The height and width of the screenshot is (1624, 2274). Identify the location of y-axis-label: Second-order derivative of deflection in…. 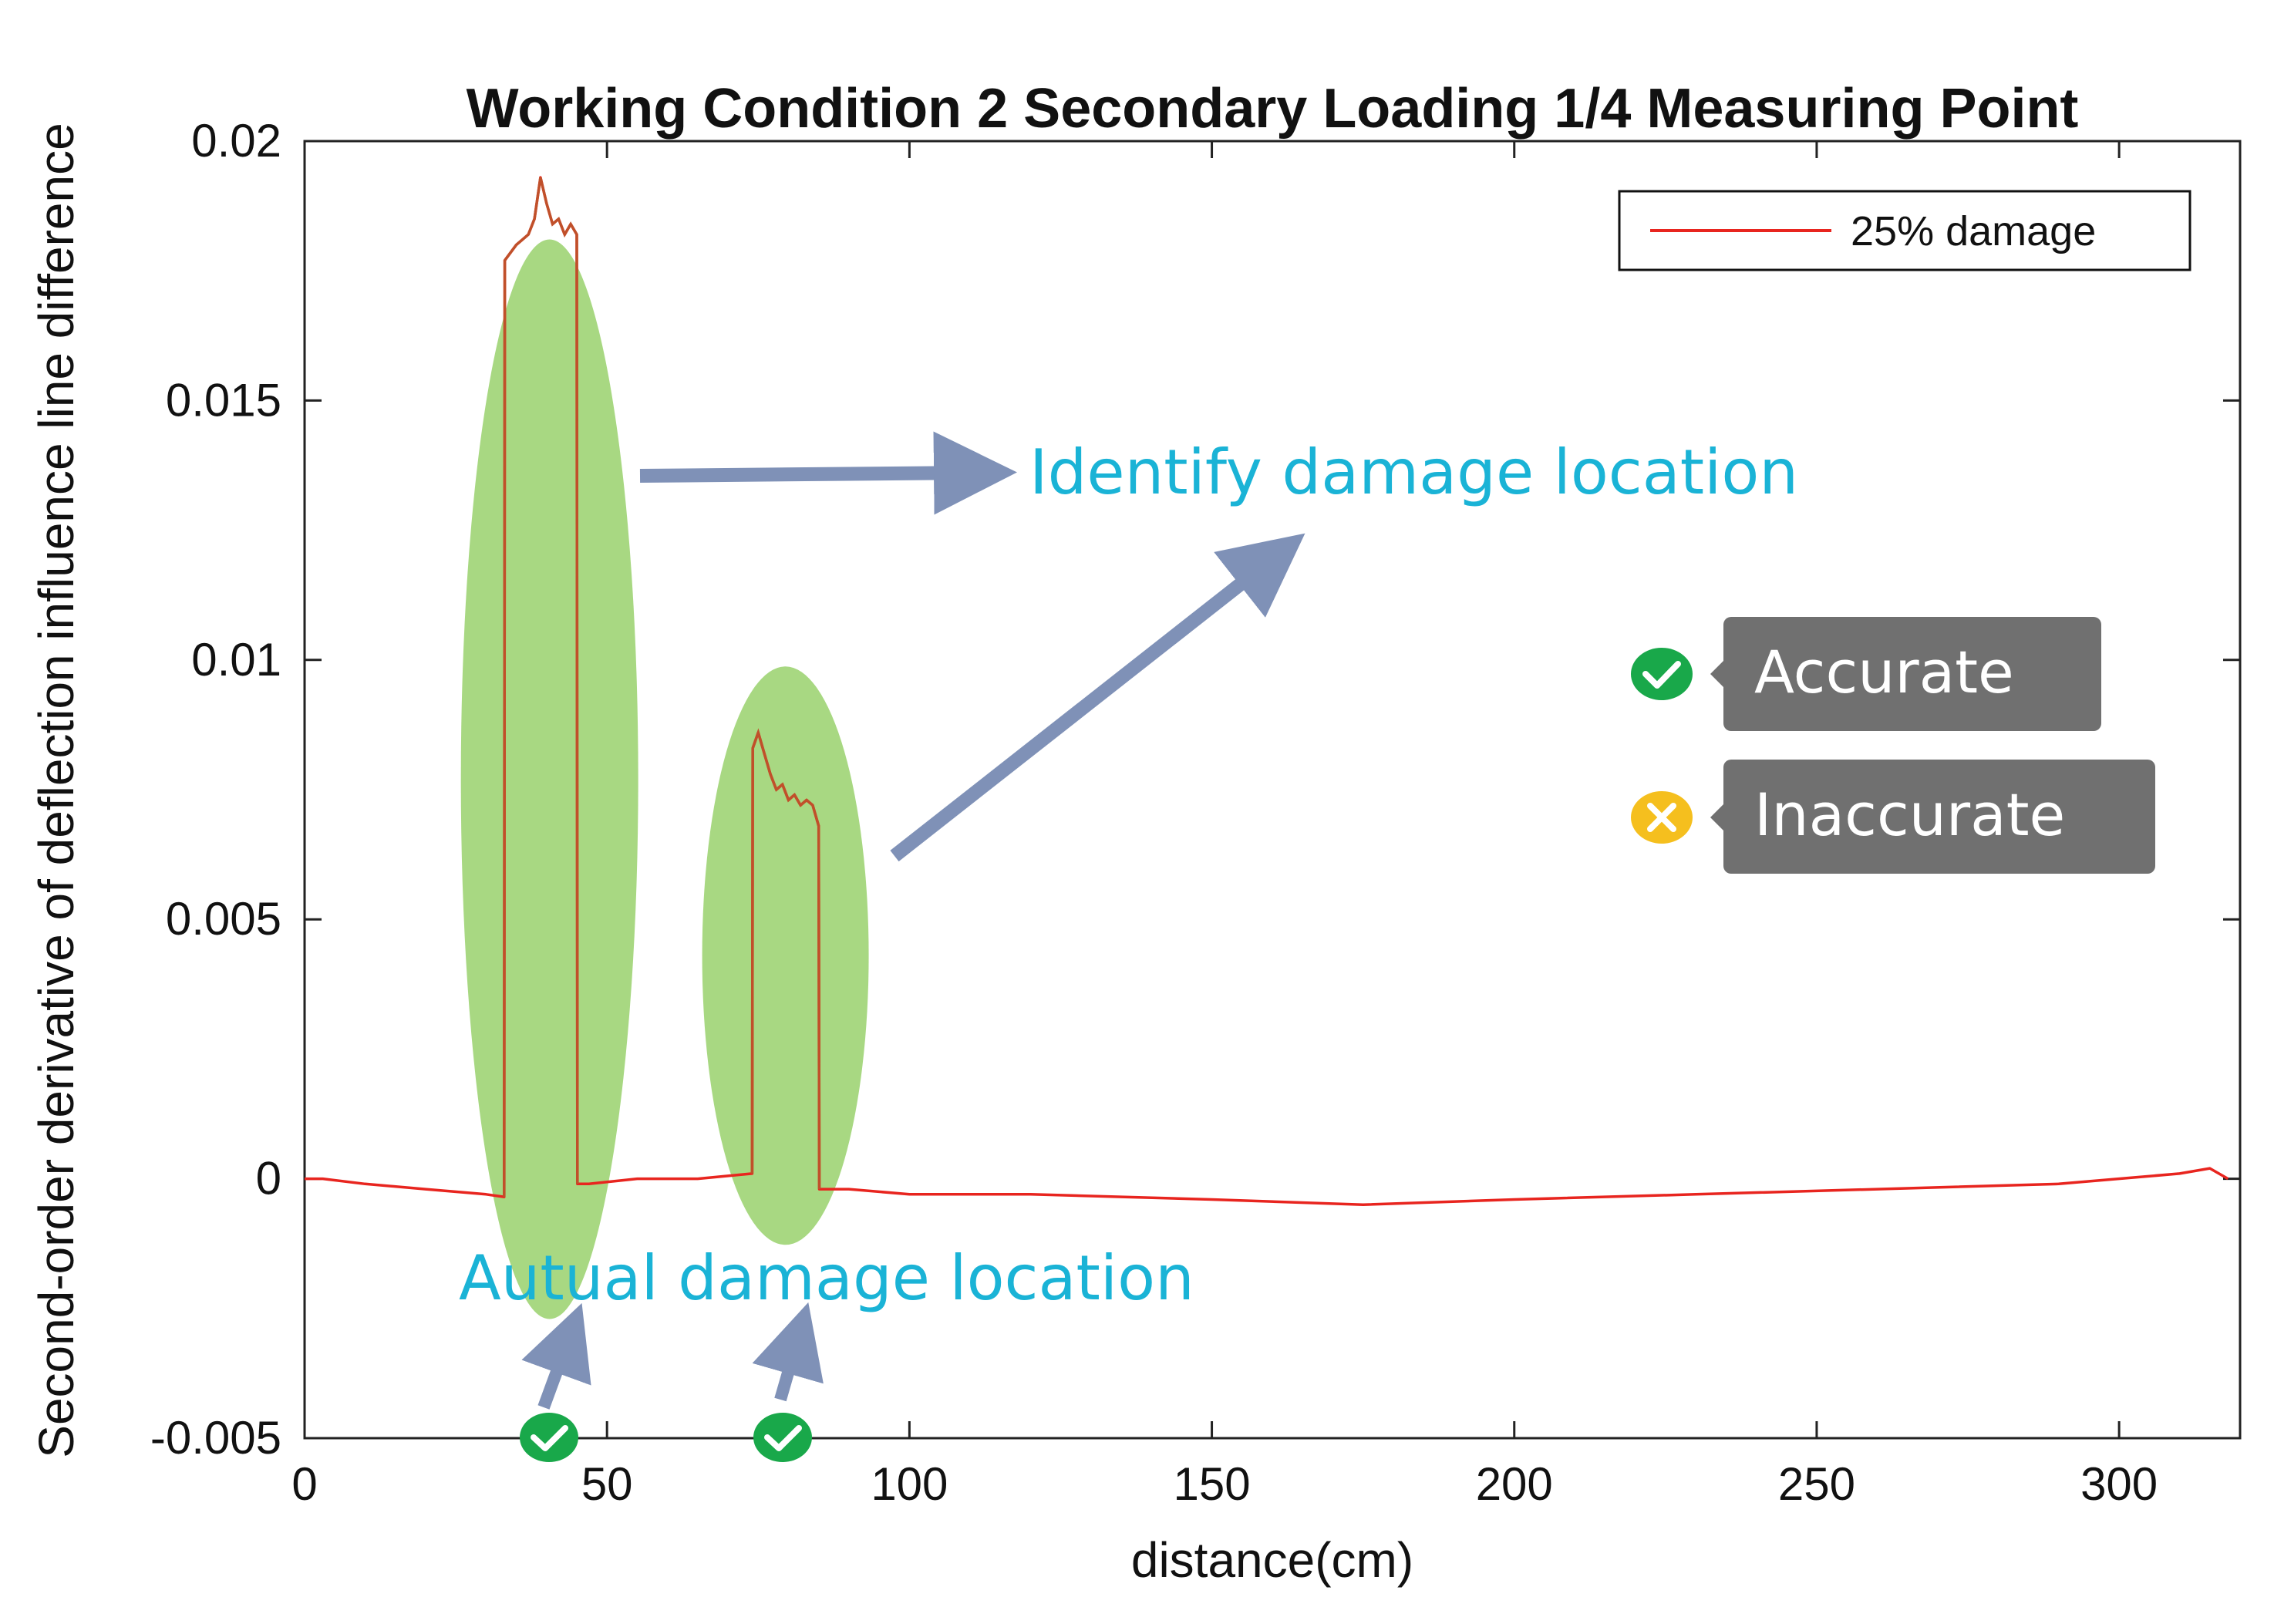
(56, 790).